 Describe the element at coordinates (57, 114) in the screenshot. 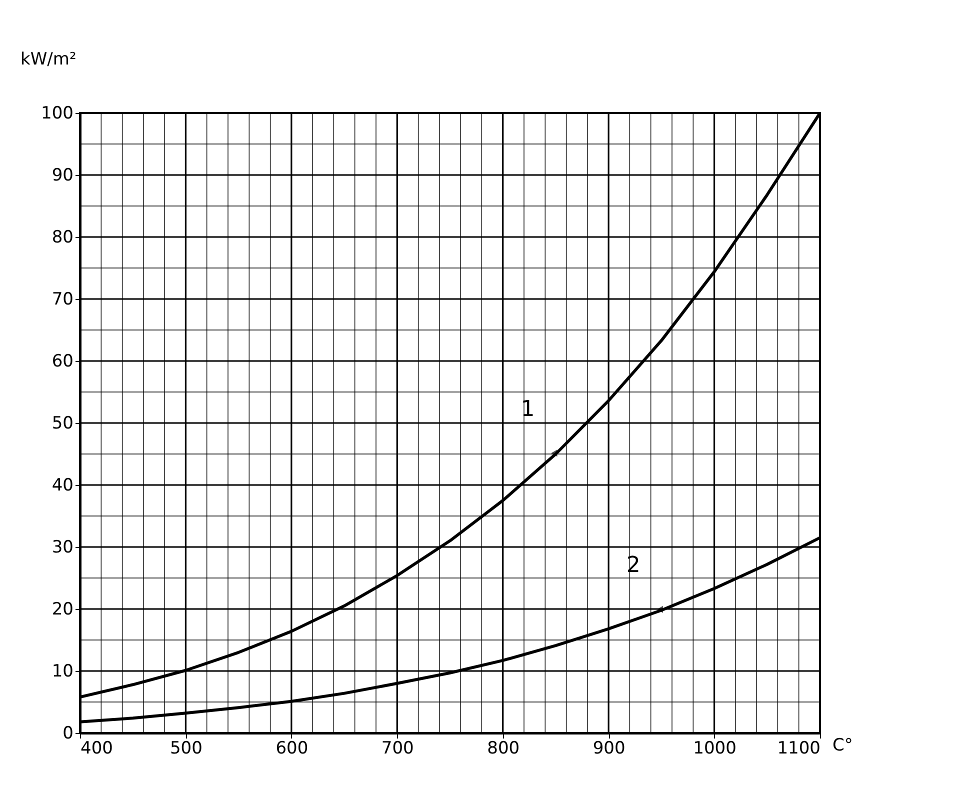

I see `y-tick-label: 100` at that location.